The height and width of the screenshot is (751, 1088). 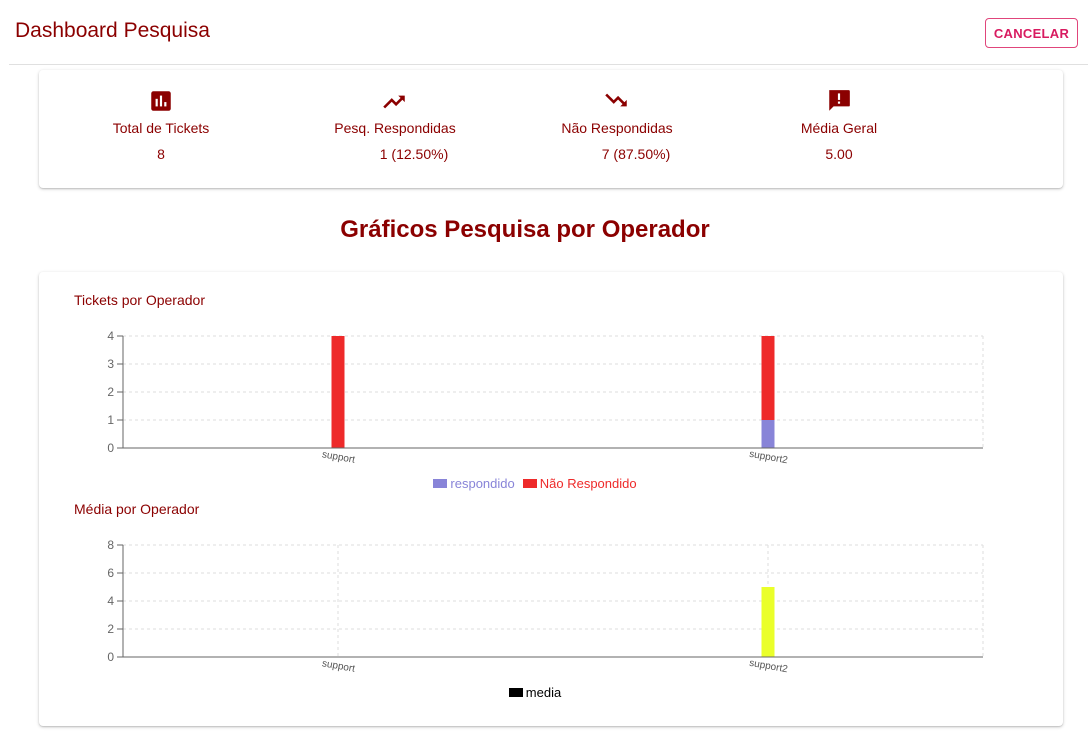 I want to click on legend-item-respondido: respondido, so click(x=474, y=483).